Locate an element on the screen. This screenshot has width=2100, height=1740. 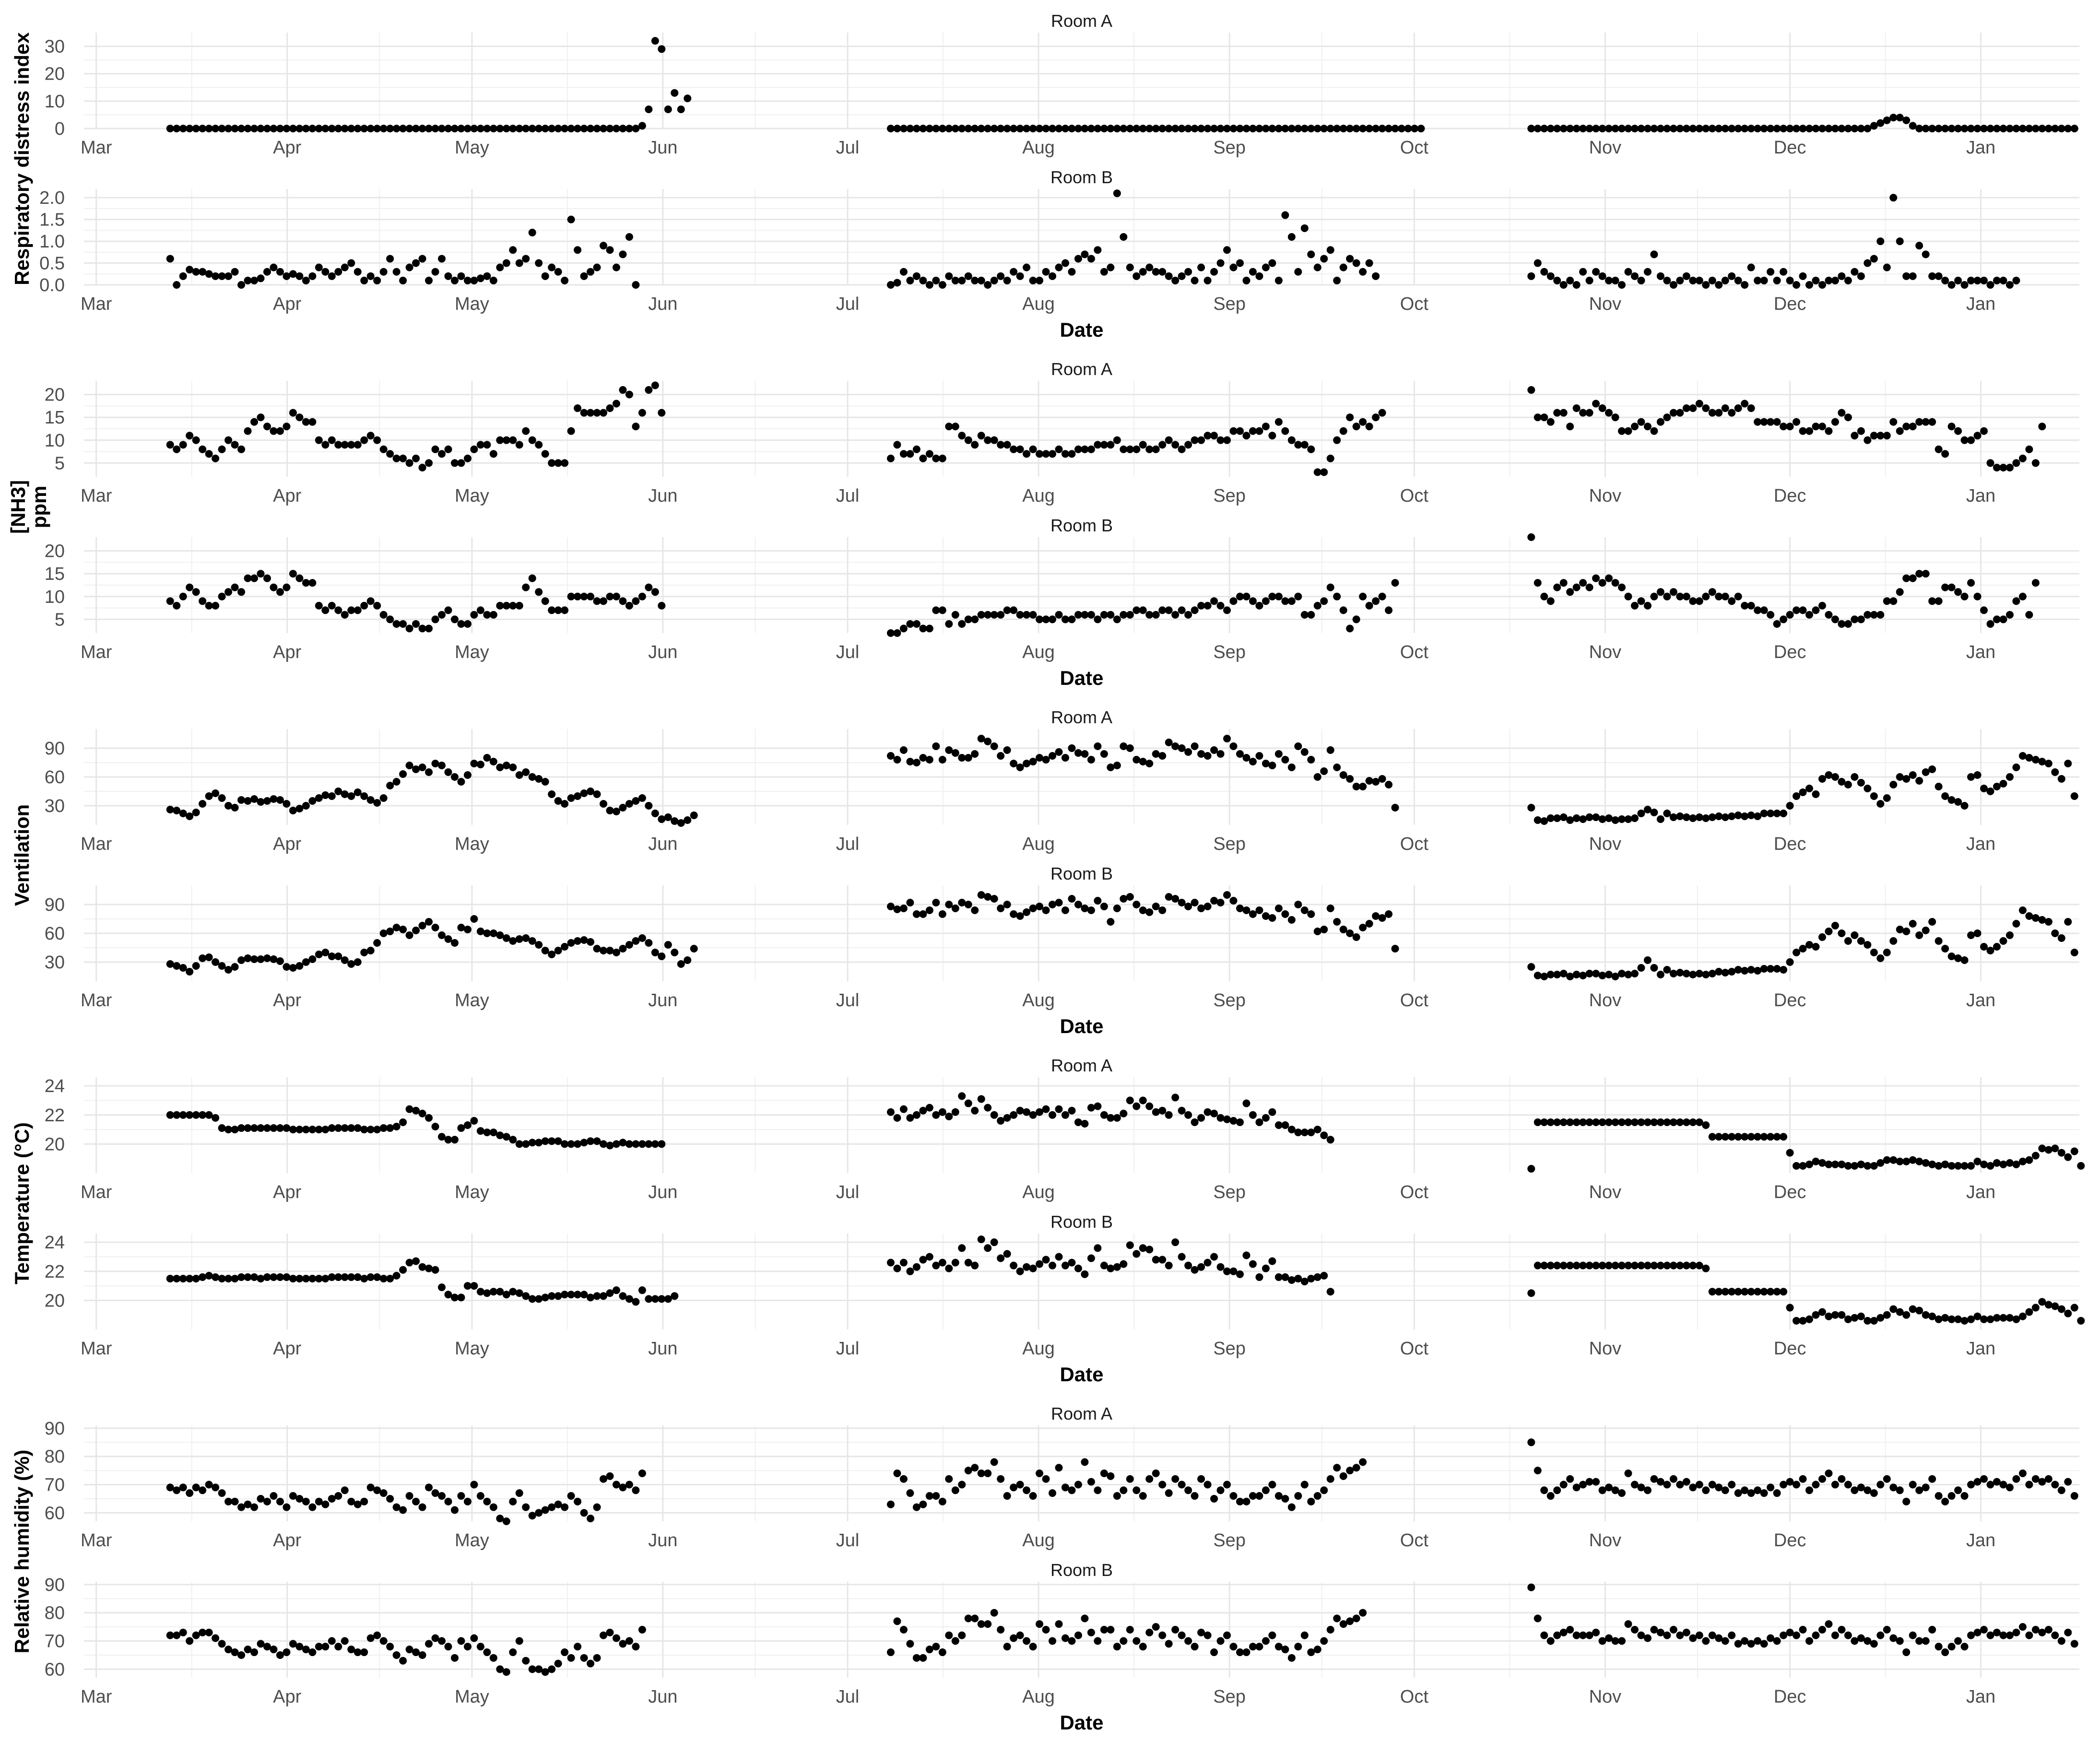
x-tick-label: Jul is located at coordinates (848, 496).